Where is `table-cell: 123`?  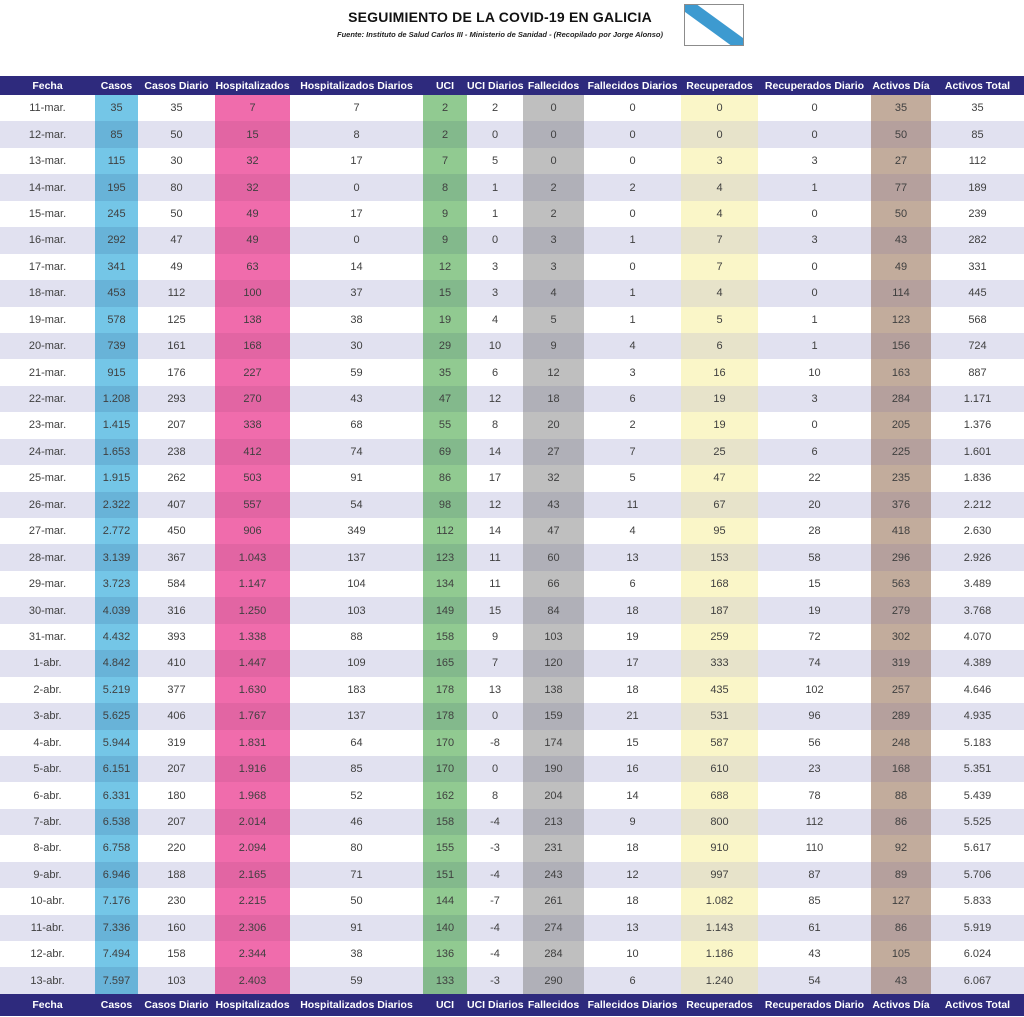
table-cell: 123 is located at coordinates (445, 557).